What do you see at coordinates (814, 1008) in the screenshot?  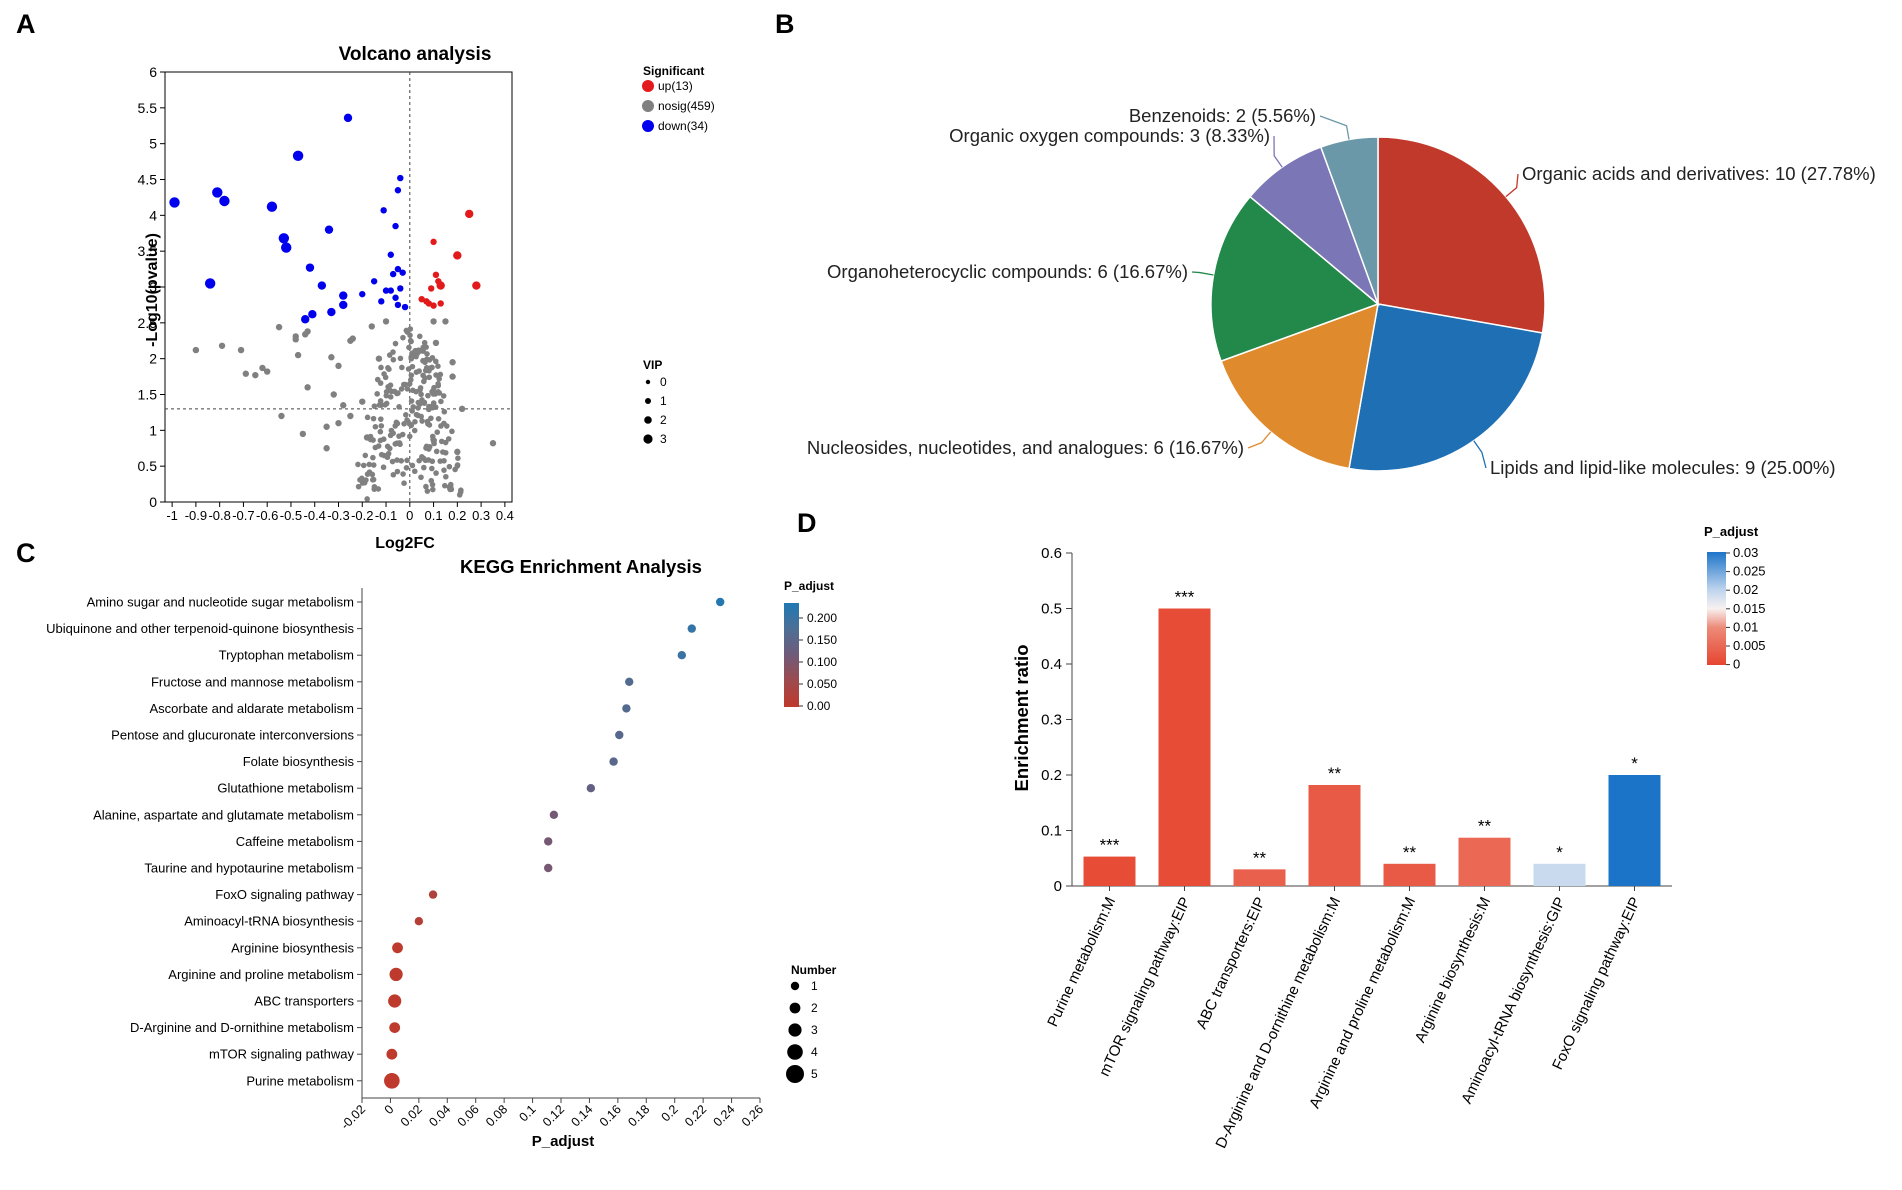 I see `size-legend-label: 2` at bounding box center [814, 1008].